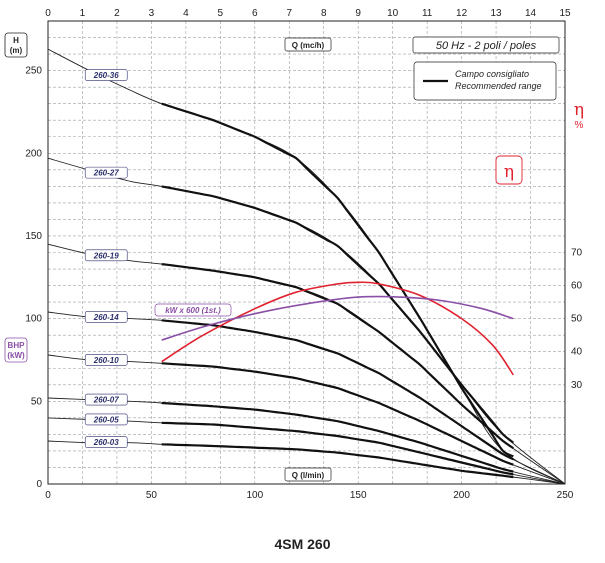 Image resolution: width=605 pixels, height=563 pixels. Describe the element at coordinates (17, 345) in the screenshot. I see `bhp-axis-title: BHP` at that location.